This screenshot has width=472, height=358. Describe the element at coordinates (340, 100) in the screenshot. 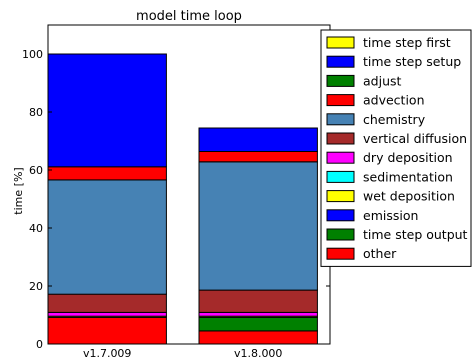

I see `legend-swatch-advection` at that location.